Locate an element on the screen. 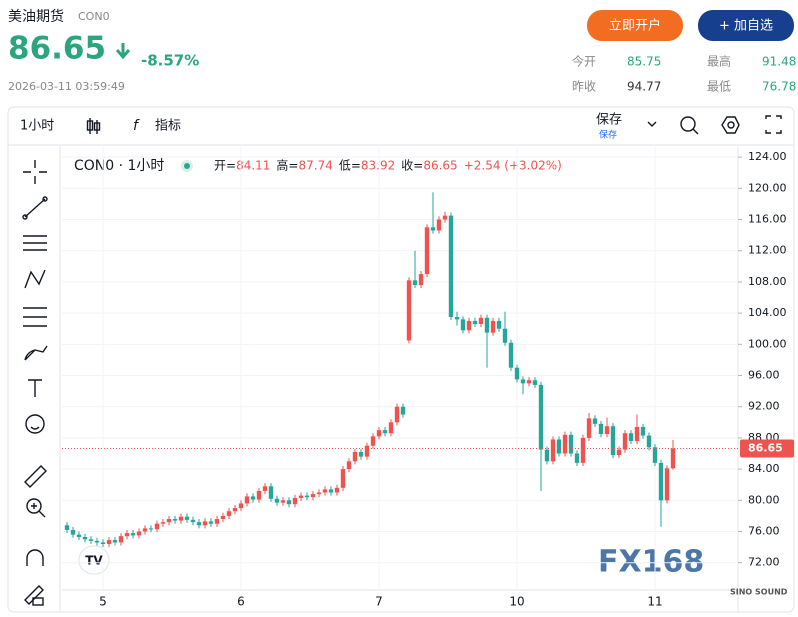 This screenshot has width=798, height=617. stat-value: 91.48 is located at coordinates (779, 62).